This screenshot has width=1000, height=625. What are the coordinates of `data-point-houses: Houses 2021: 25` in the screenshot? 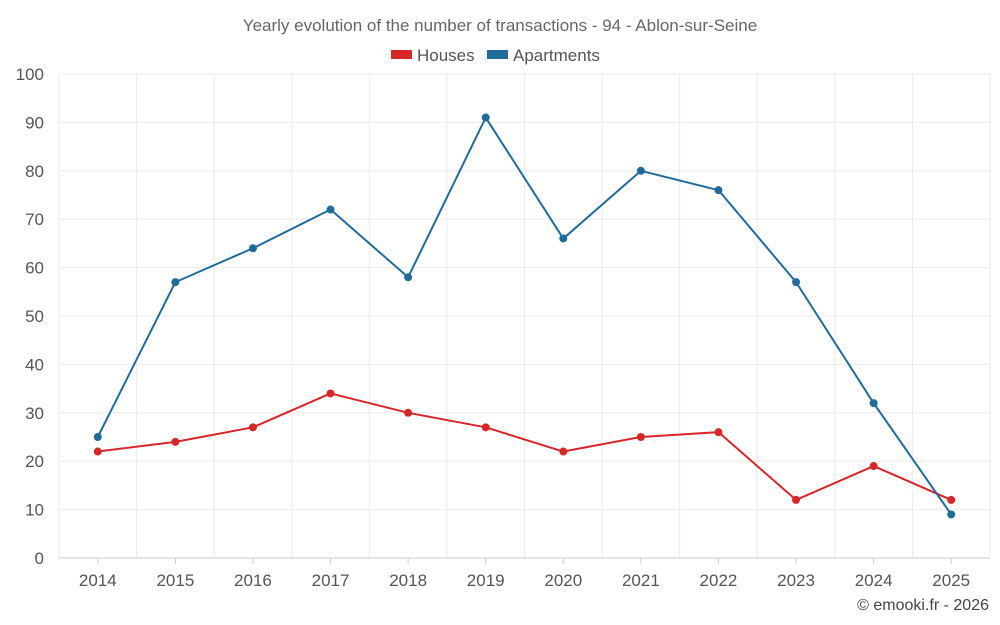 It's located at (640, 437).